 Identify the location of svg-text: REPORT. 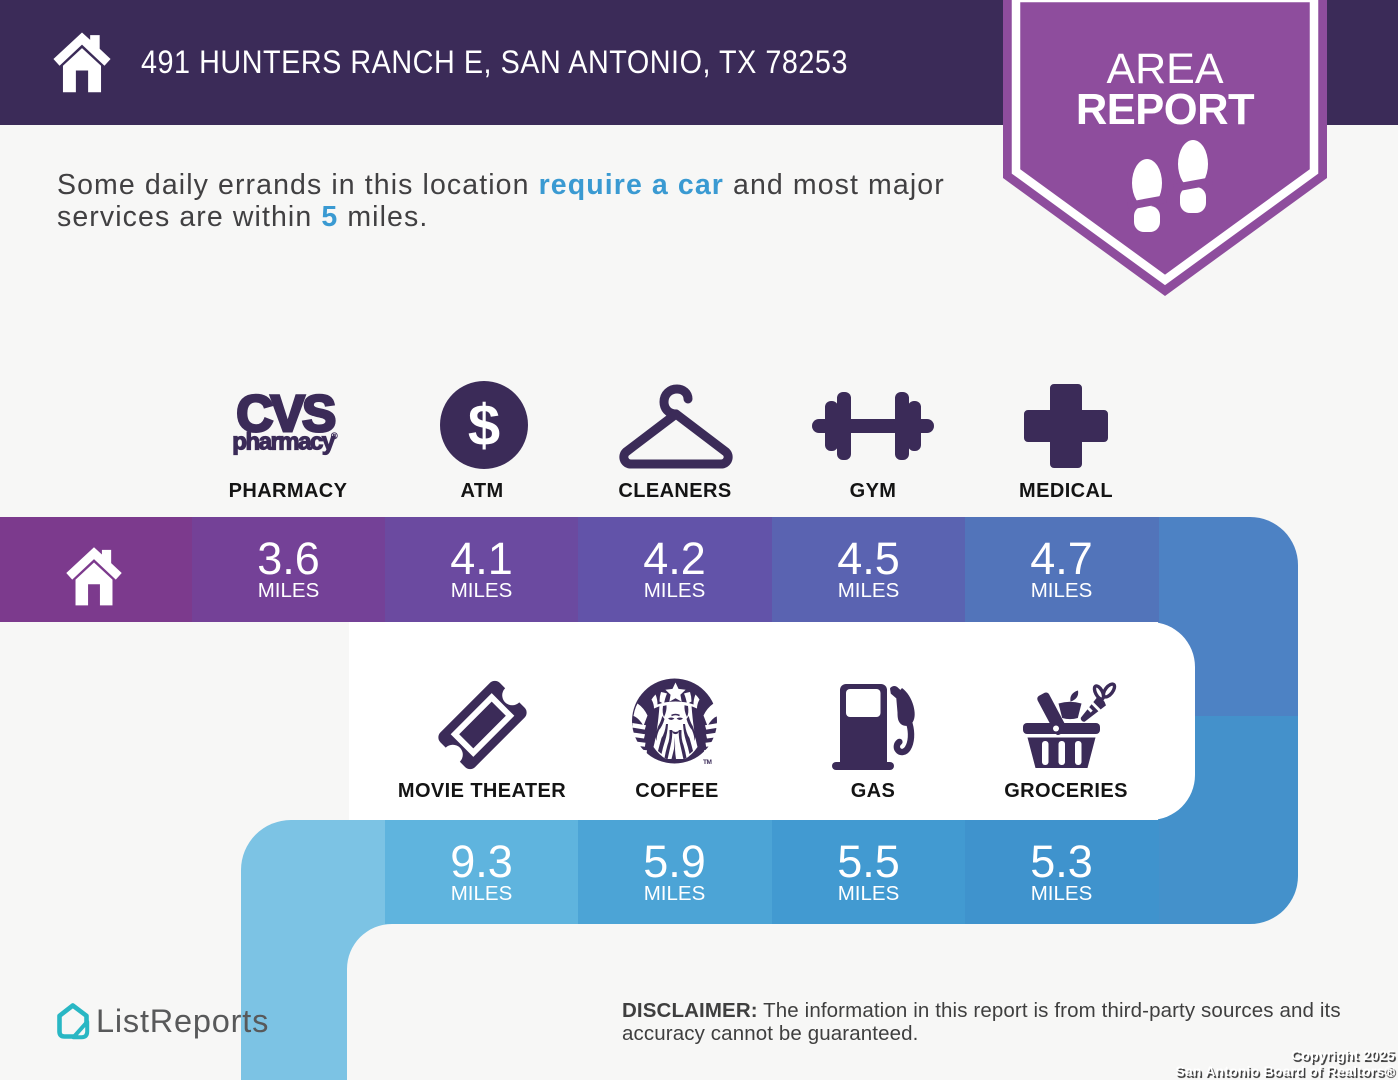
(1165, 110).